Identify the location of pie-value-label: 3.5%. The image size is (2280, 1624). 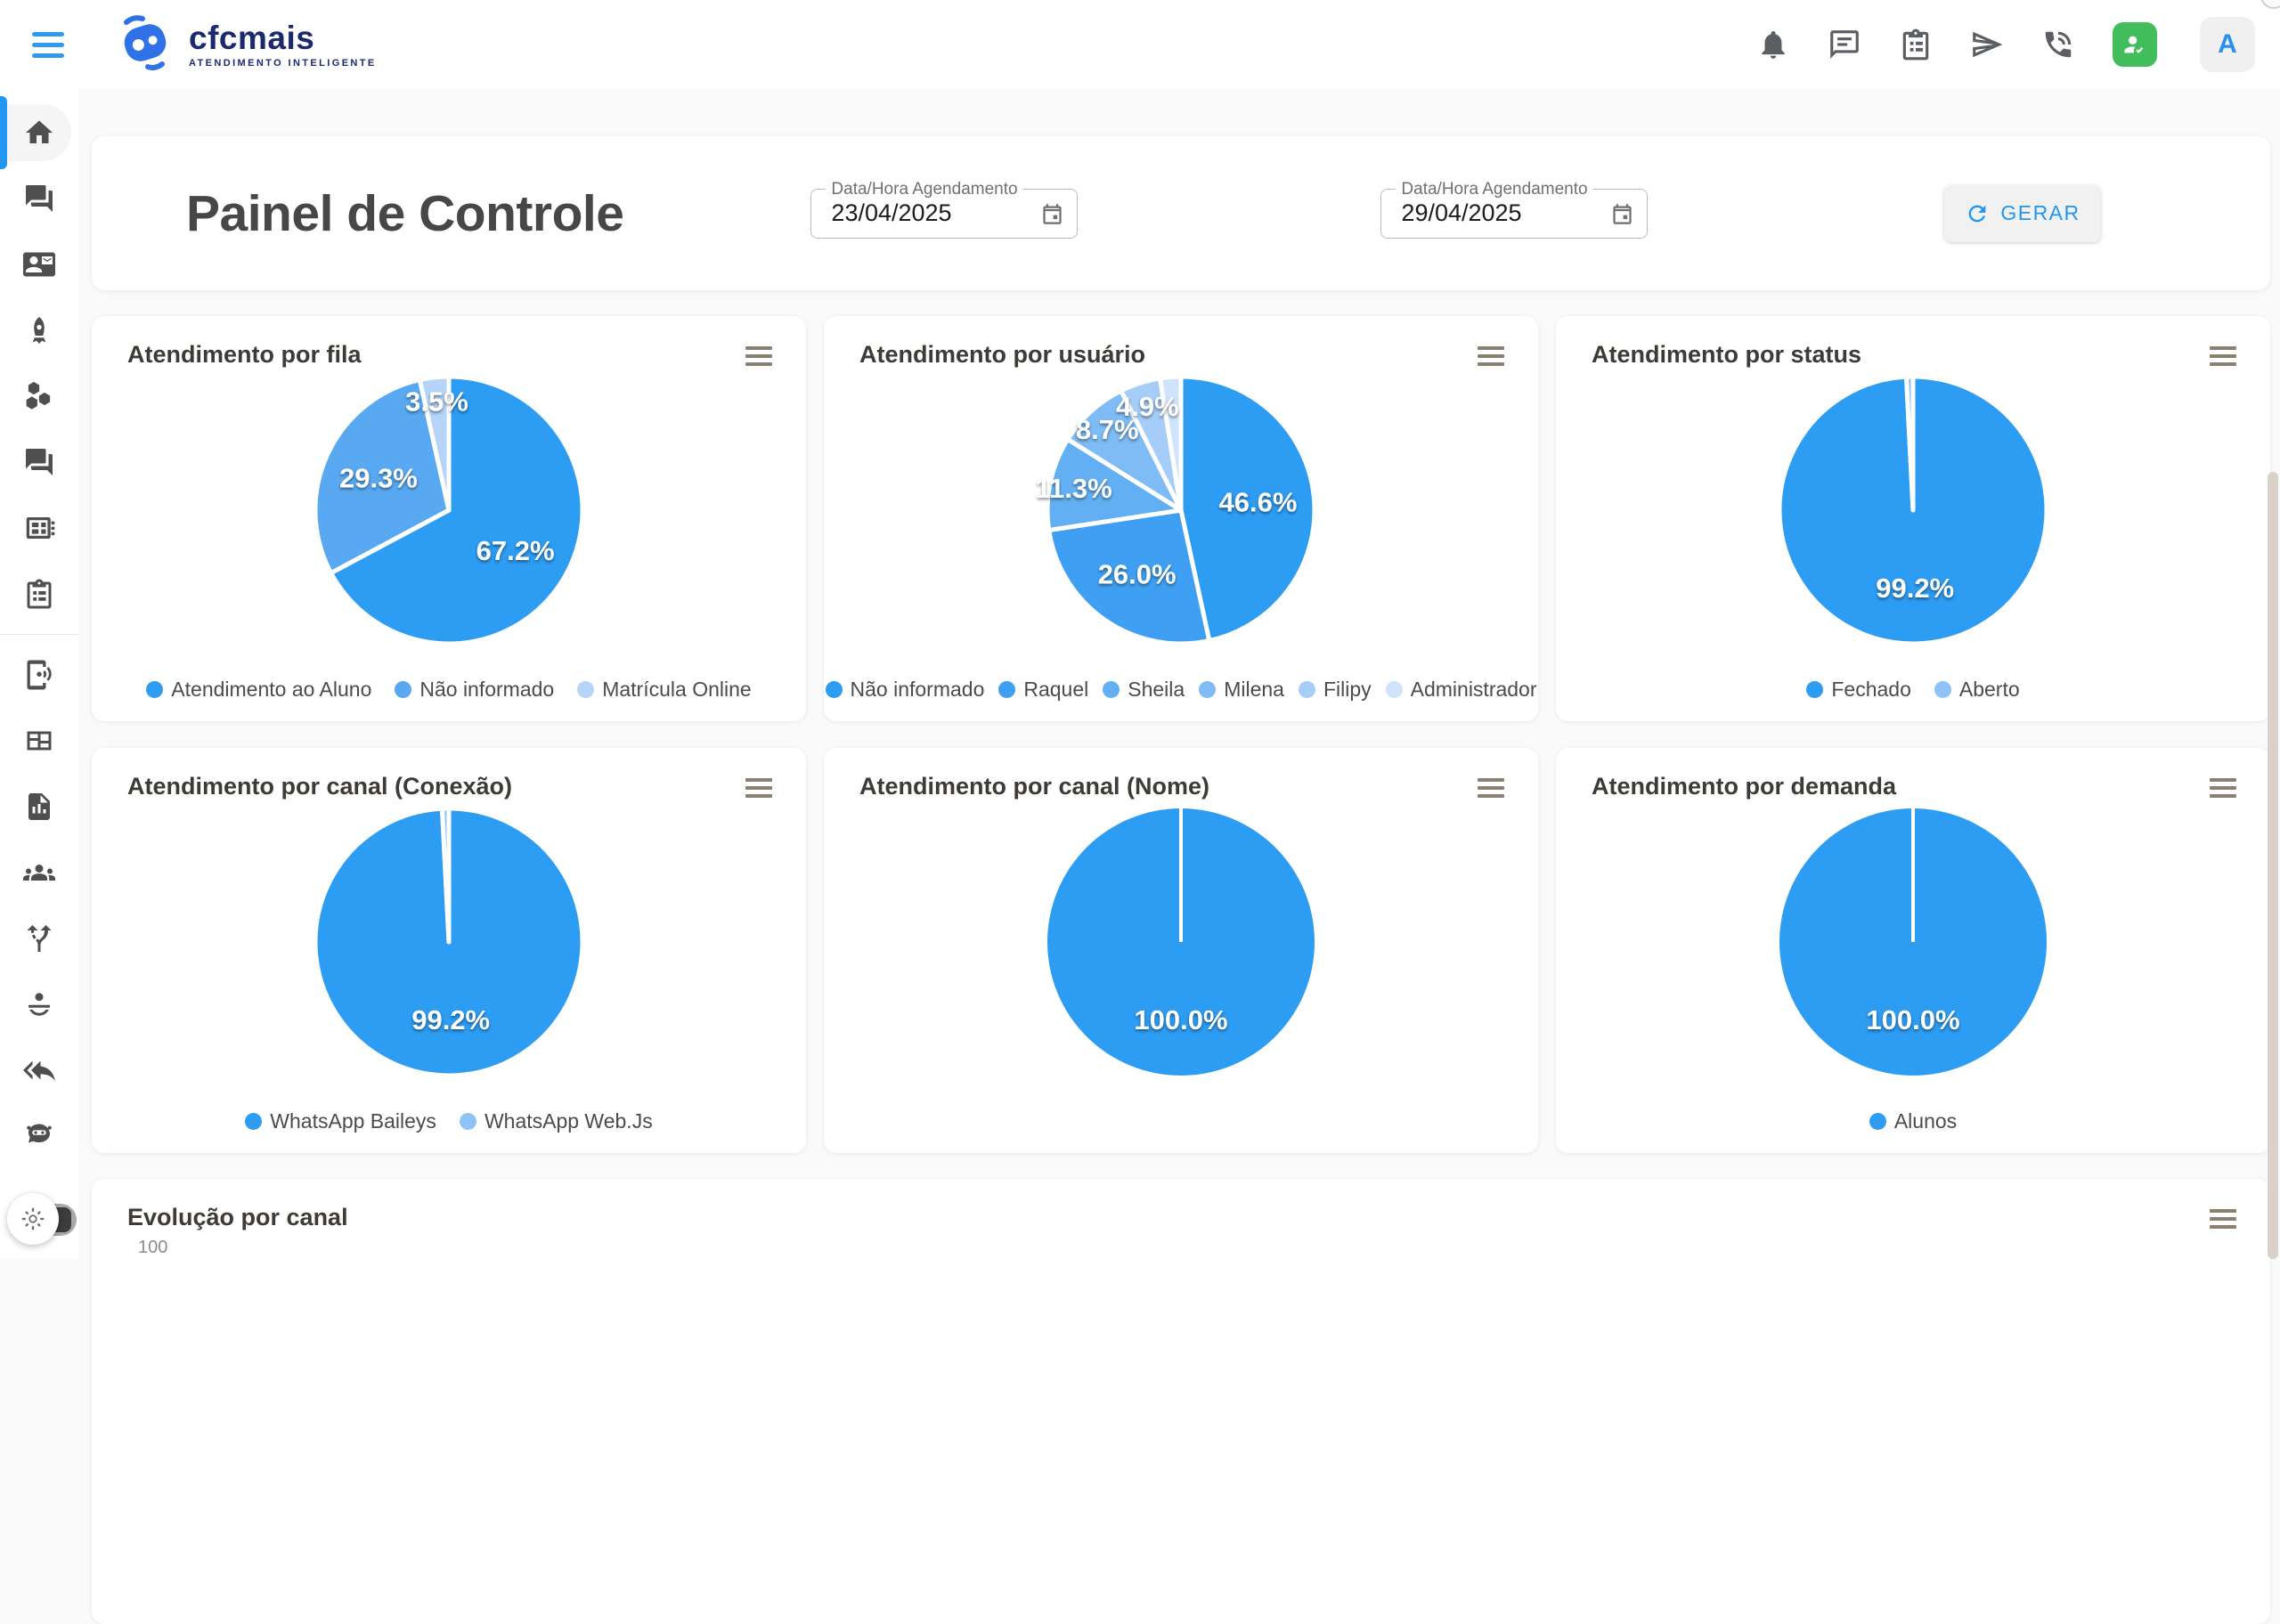
(436, 402).